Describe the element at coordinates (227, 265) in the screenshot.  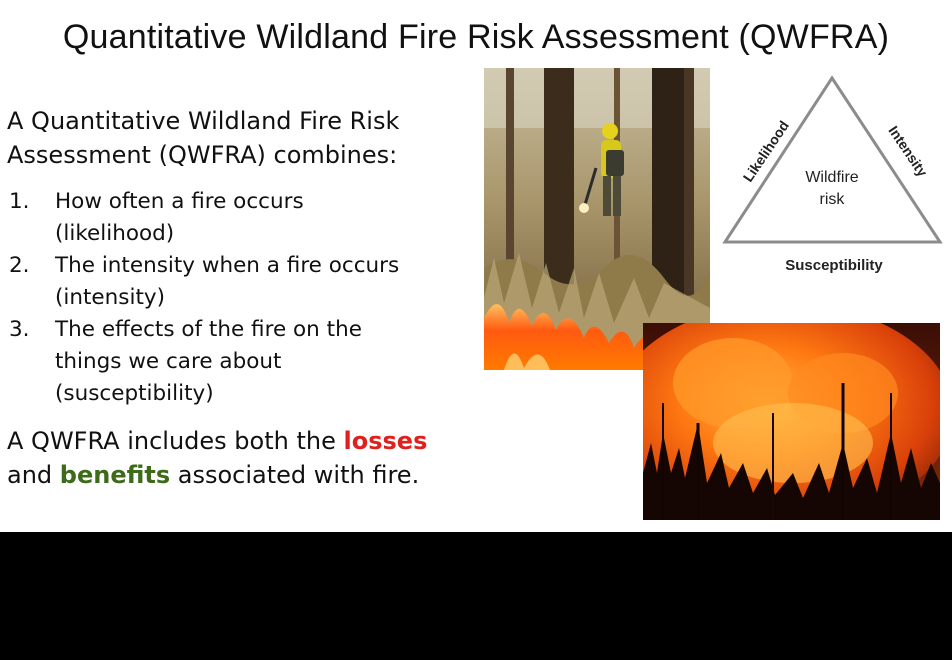
I see `list-item-text: The intensity when a fire occurs` at that location.